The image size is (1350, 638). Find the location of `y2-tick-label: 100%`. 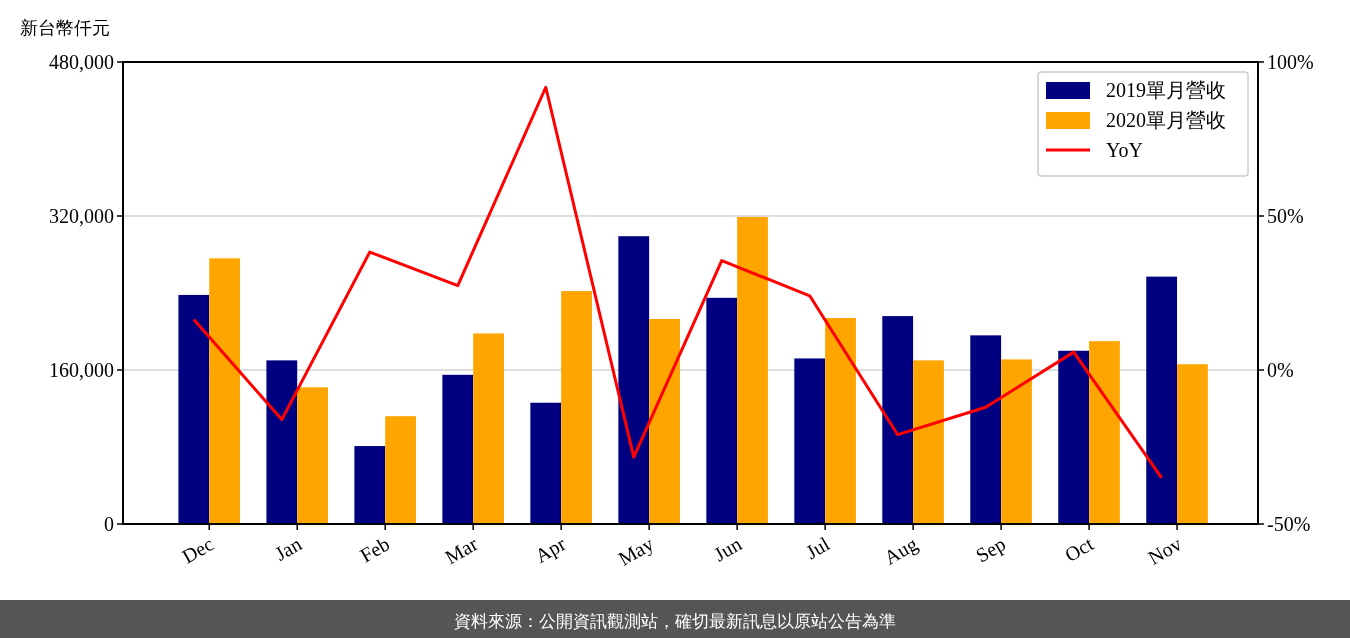

y2-tick-label: 100% is located at coordinates (1290, 62).